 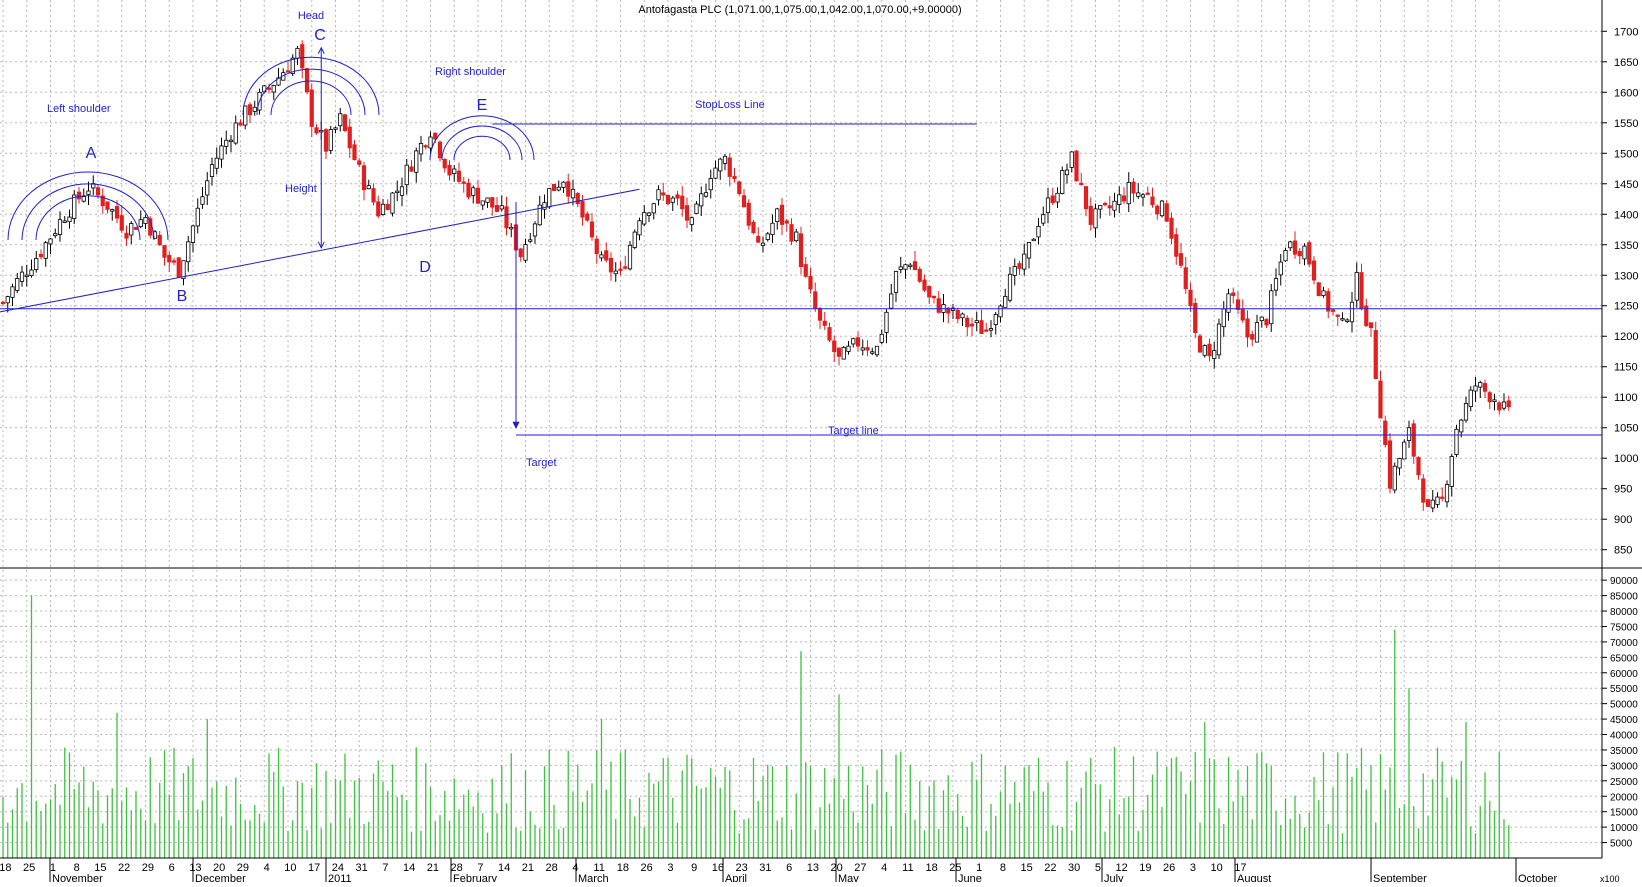 What do you see at coordinates (362, 868) in the screenshot?
I see `x-day-label: 31` at bounding box center [362, 868].